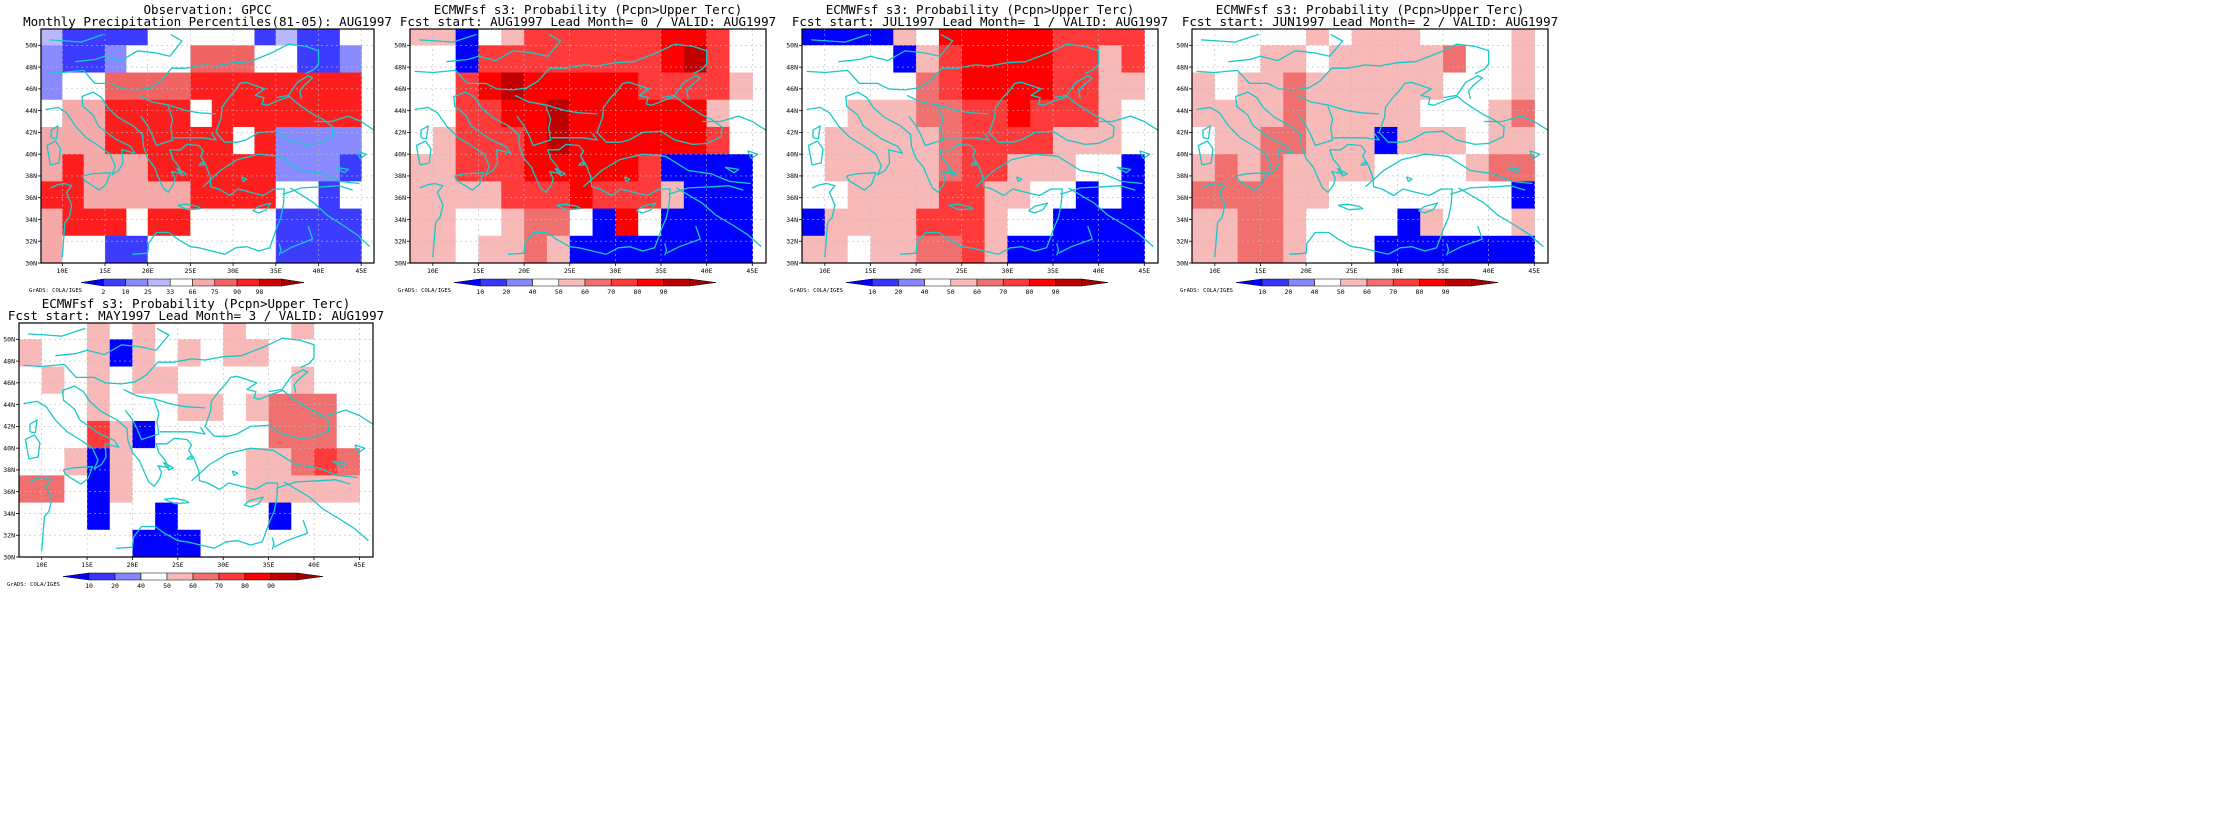  What do you see at coordinates (792, 67) in the screenshot?
I see `y-tick-label: 48N` at bounding box center [792, 67].